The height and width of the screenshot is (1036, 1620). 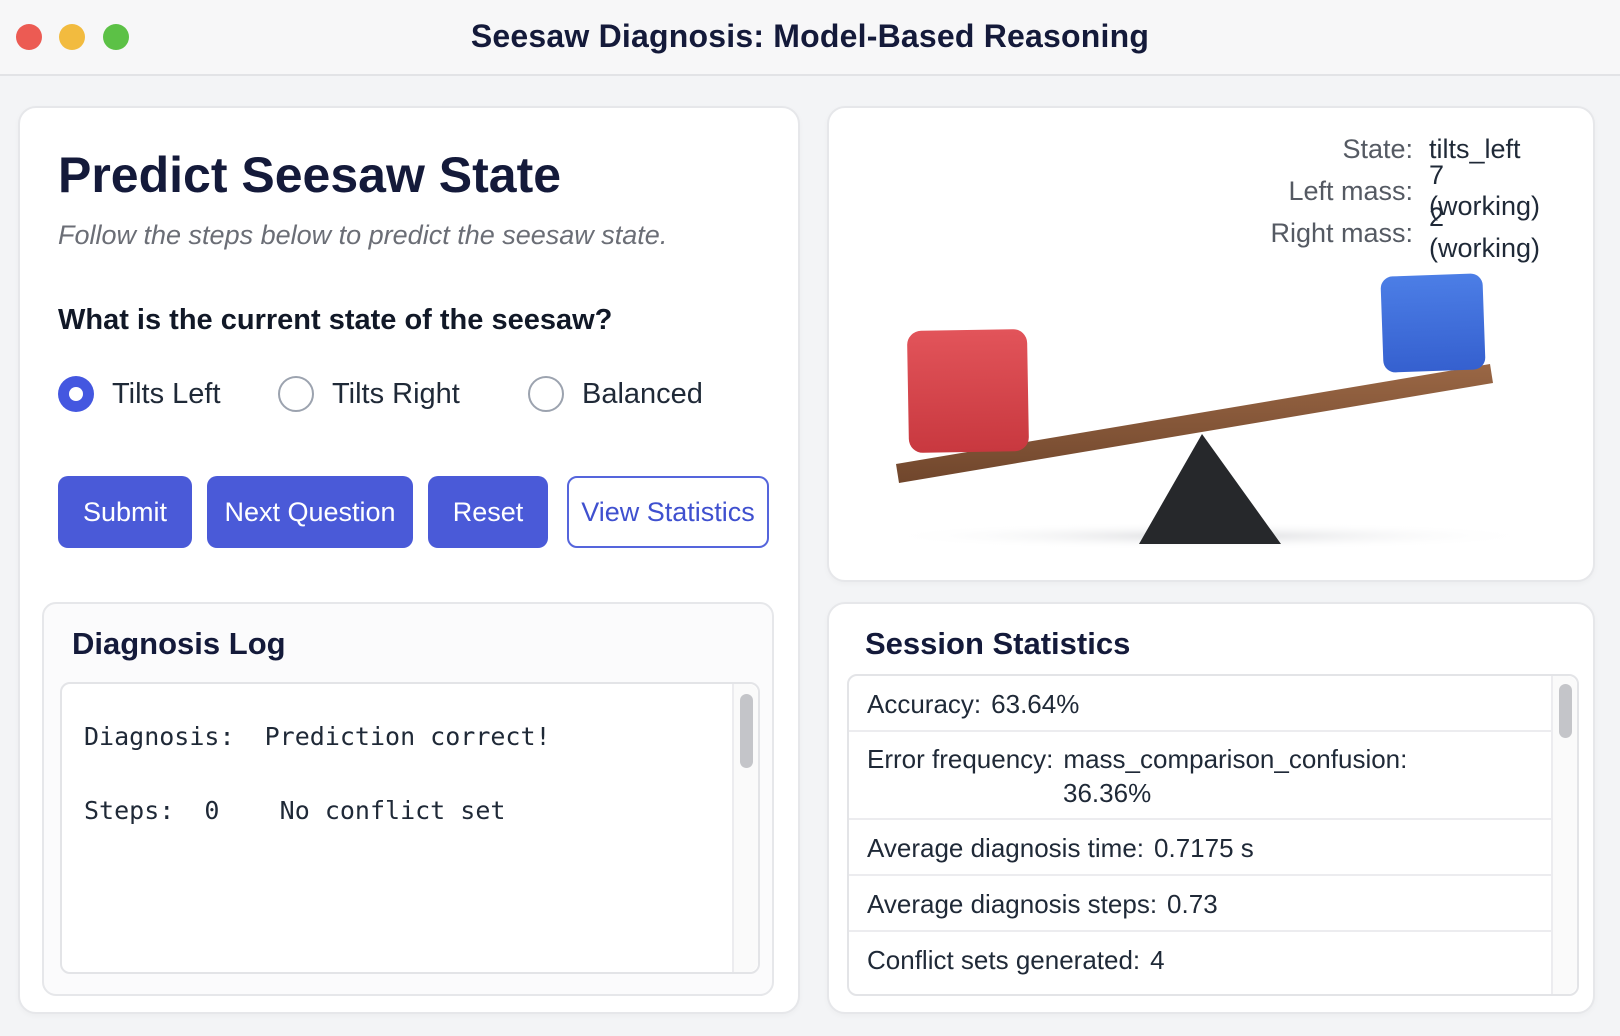 I want to click on next-question-button: Next Question, so click(x=310, y=512).